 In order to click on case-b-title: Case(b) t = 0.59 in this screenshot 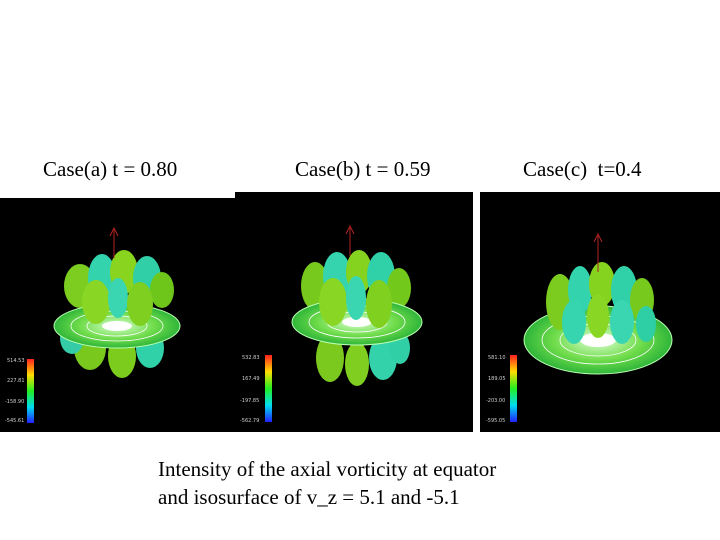, I will do `click(363, 169)`.